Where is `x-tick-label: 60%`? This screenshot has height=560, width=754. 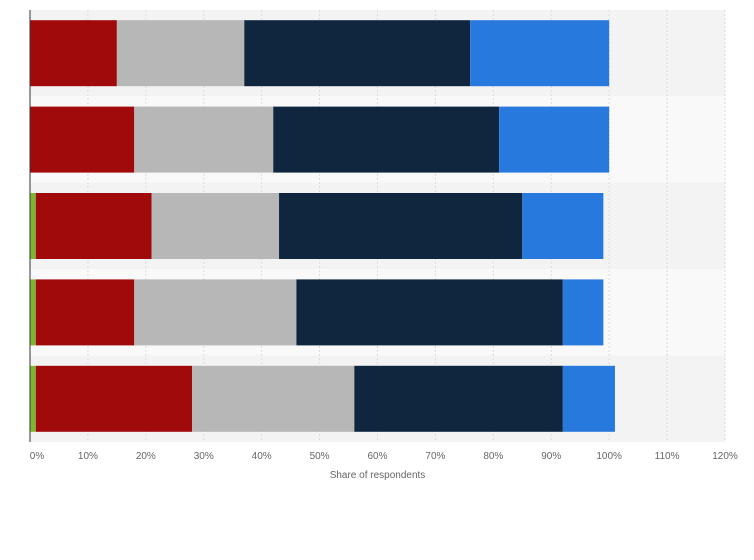 x-tick-label: 60% is located at coordinates (377, 456).